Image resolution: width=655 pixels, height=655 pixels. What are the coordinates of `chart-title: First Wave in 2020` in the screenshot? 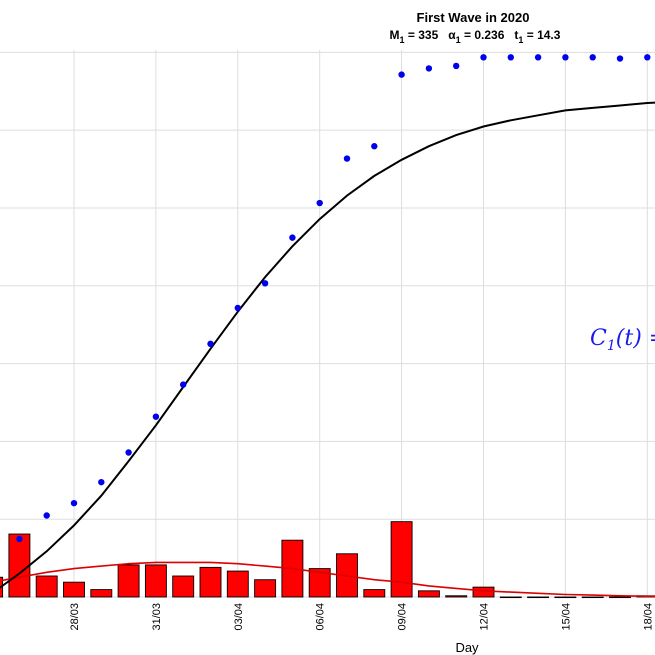 It's located at (473, 17).